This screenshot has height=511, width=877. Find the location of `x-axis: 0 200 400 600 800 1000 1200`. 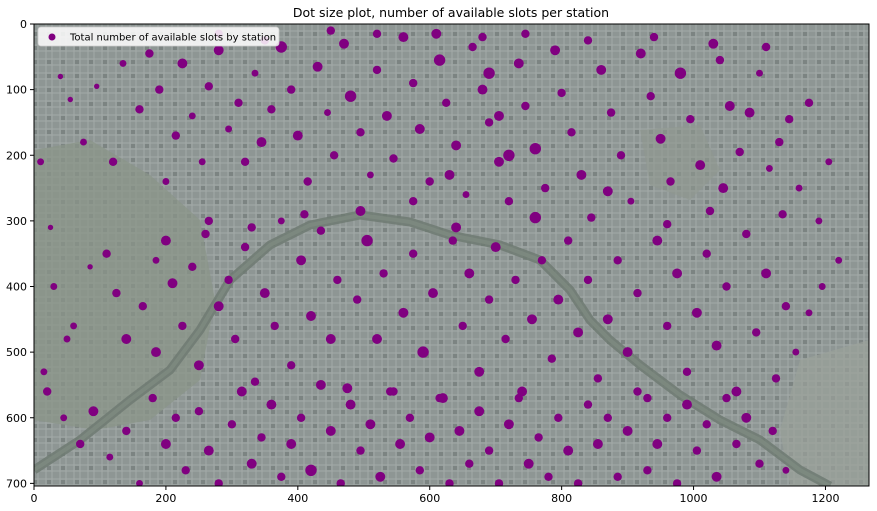

x-axis: 0 200 400 600 800 1000 1200 is located at coordinates (435, 495).